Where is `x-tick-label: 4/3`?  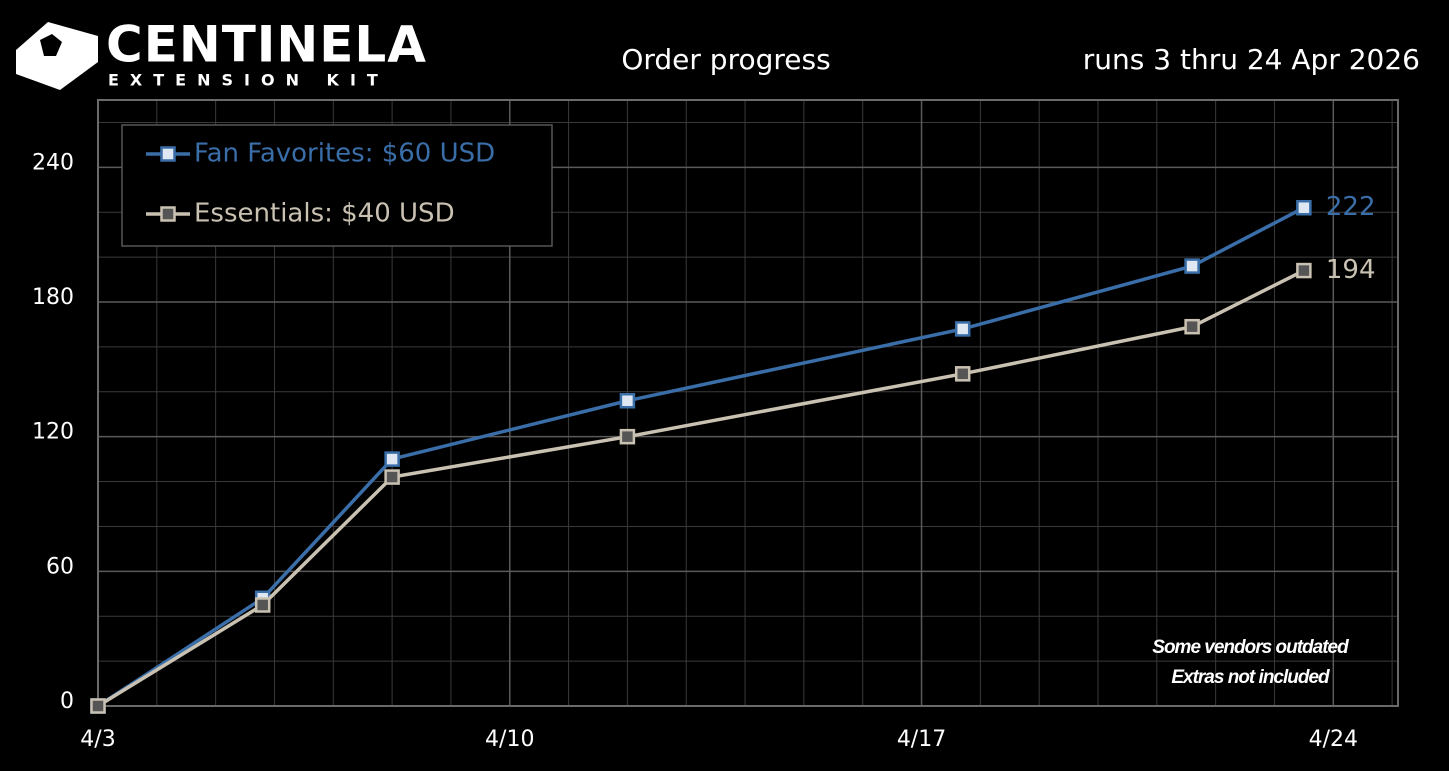 x-tick-label: 4/3 is located at coordinates (97, 739).